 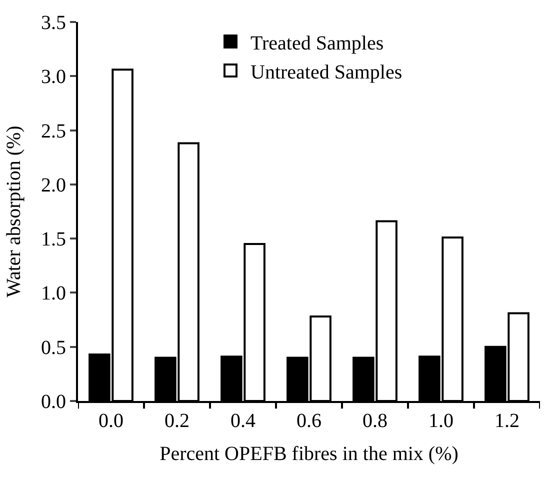 I want to click on y-tick-label: 1.5, so click(x=53, y=239).